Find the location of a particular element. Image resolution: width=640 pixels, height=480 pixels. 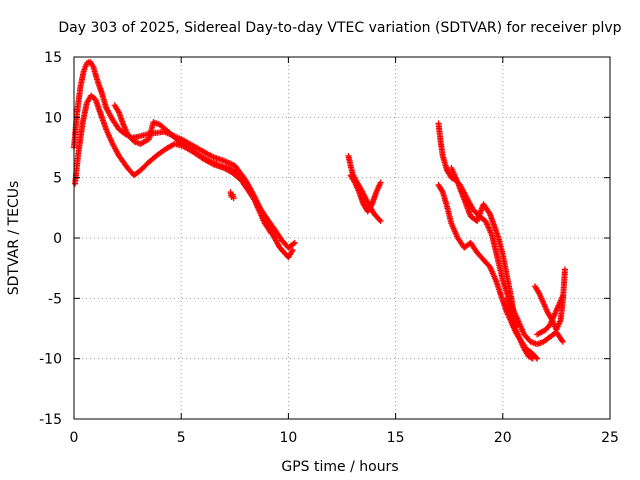

series-arc-3c is located at coordinates (483, 248).